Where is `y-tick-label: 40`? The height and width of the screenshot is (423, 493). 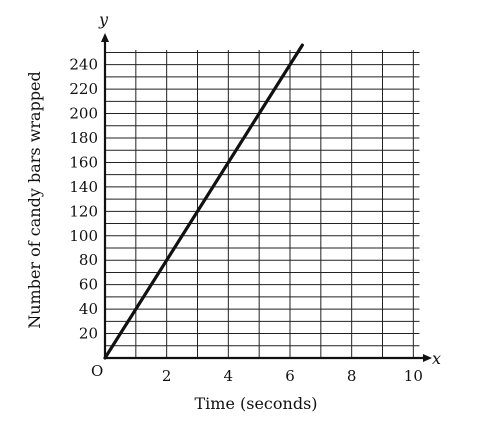 y-tick-label: 40 is located at coordinates (88, 309).